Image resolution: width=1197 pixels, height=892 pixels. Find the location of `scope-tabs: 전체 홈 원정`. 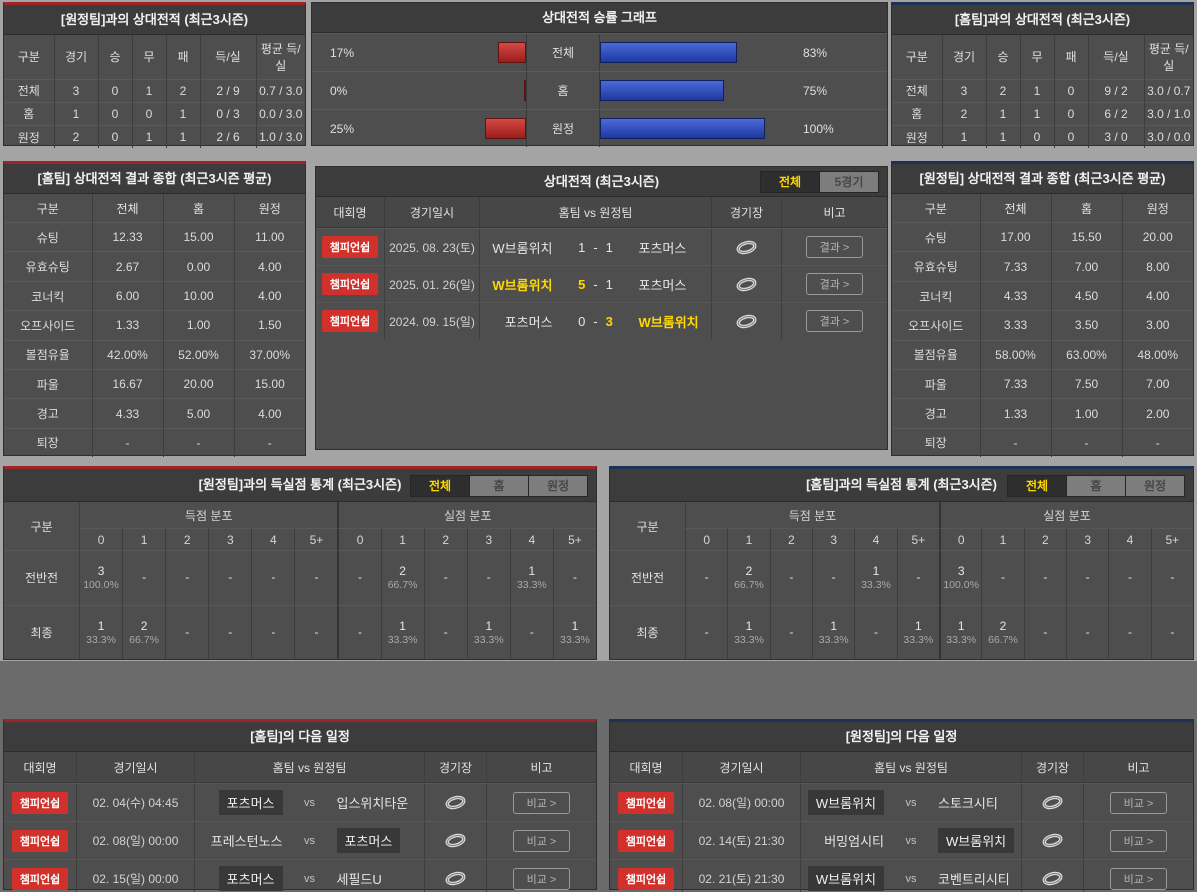

scope-tabs: 전체 홈 원정 is located at coordinates (1096, 486).